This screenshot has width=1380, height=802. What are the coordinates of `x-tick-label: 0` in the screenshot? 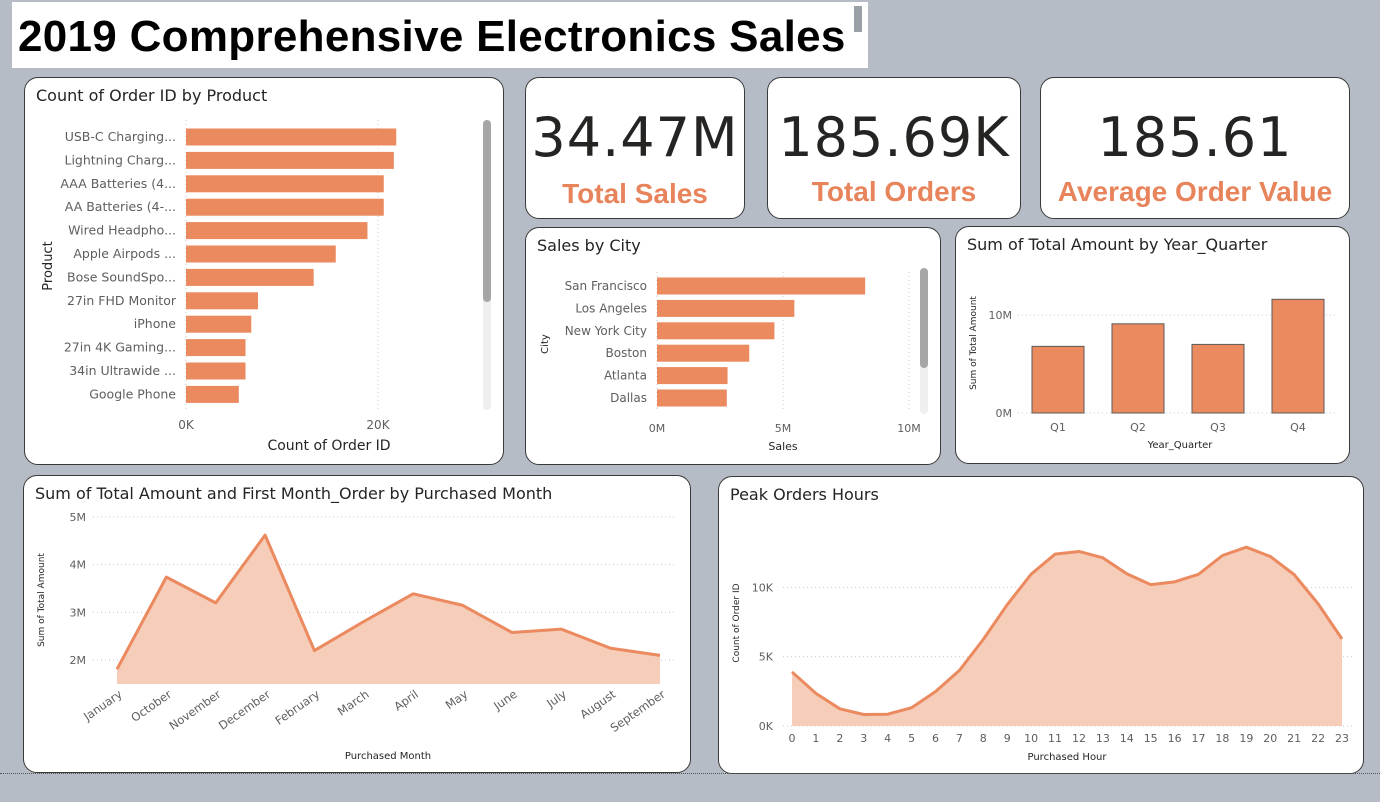 It's located at (792, 738).